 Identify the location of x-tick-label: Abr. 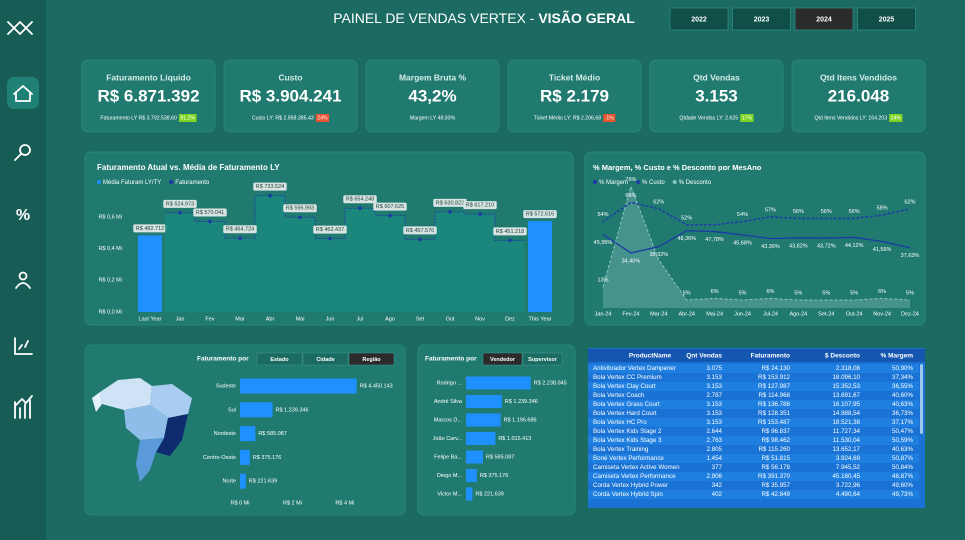
(270, 319).